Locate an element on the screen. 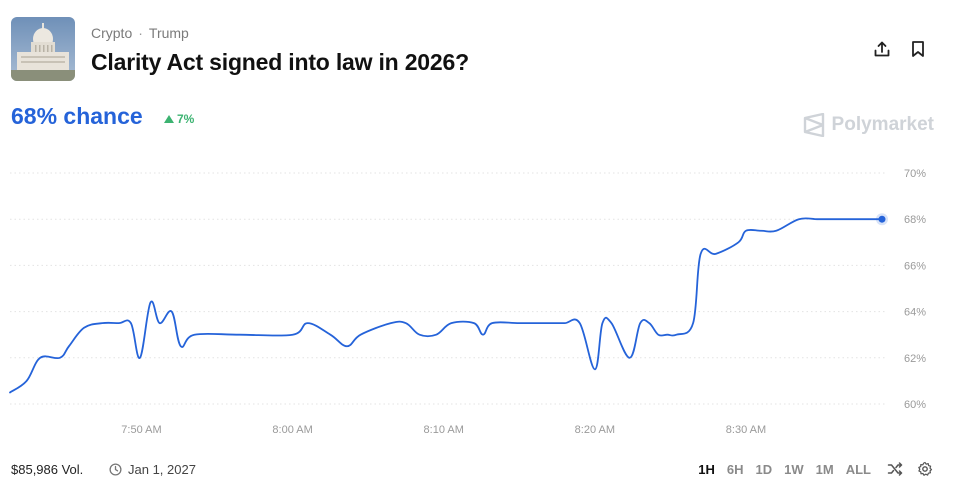 This screenshot has height=504, width=953. end-date: Jan 1, 2027 is located at coordinates (152, 469).